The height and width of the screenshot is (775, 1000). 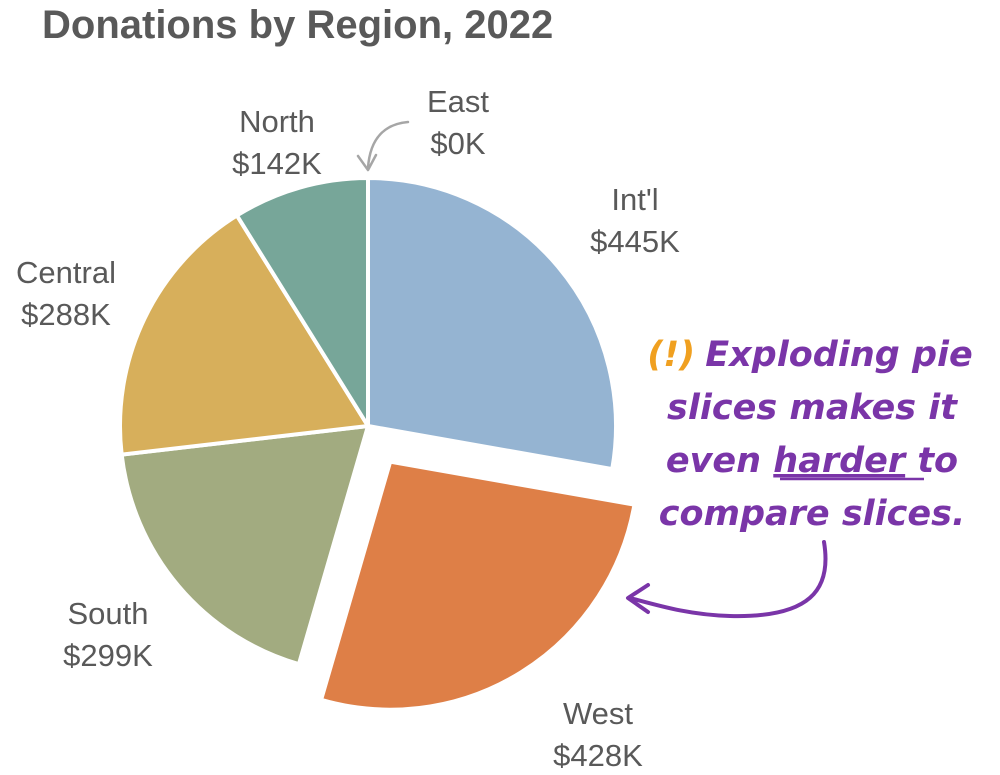 What do you see at coordinates (839, 355) in the screenshot?
I see `annotation-text-1: Exploding pie` at bounding box center [839, 355].